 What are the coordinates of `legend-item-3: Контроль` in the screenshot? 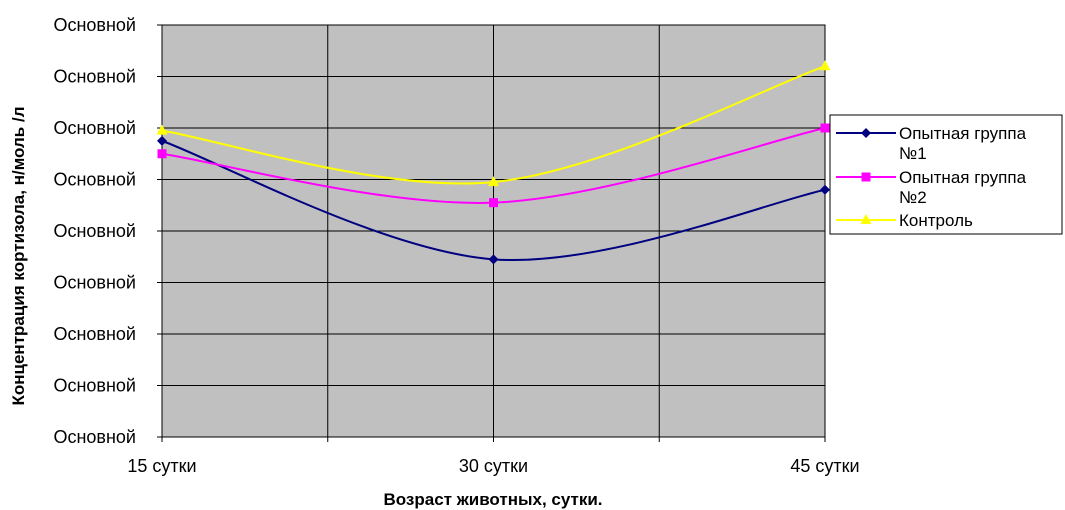 It's located at (904, 220).